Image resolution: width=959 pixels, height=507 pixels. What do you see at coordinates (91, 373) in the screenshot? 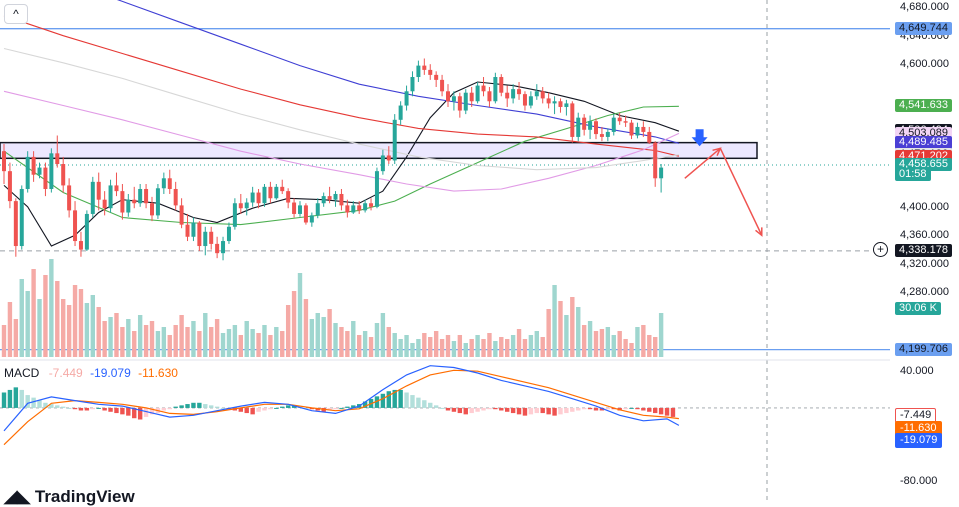
I see `macd-legend: MACD -7.449 -19.079 -11.630` at bounding box center [91, 373].